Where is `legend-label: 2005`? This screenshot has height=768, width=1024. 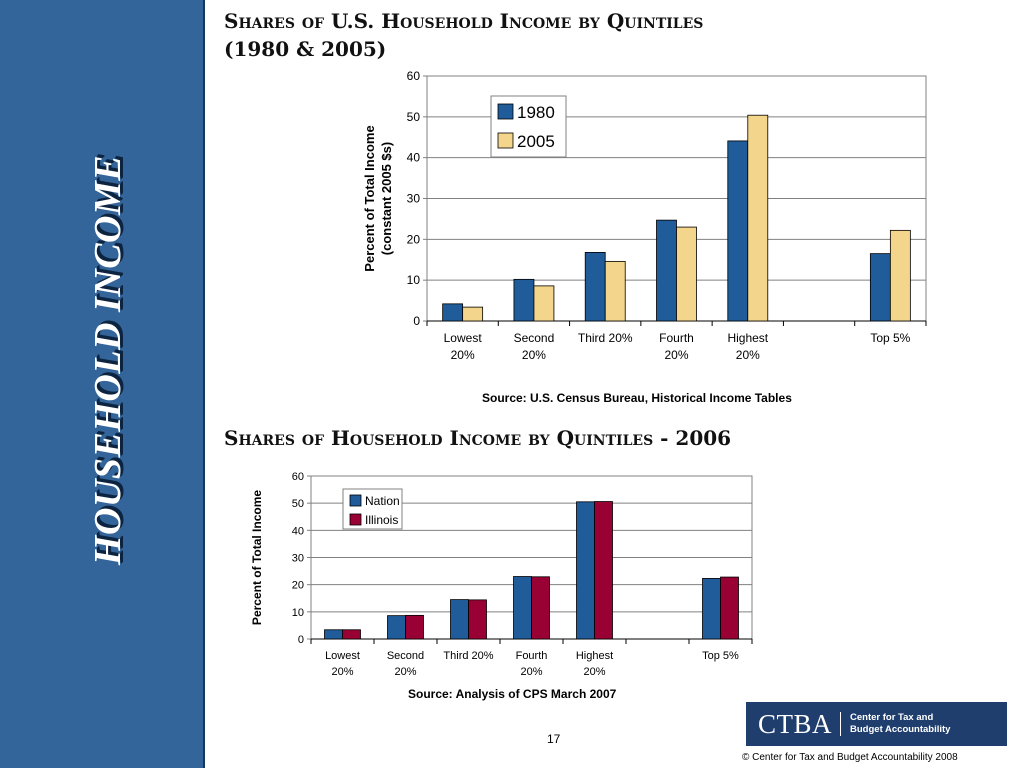
legend-label: 2005 is located at coordinates (536, 141).